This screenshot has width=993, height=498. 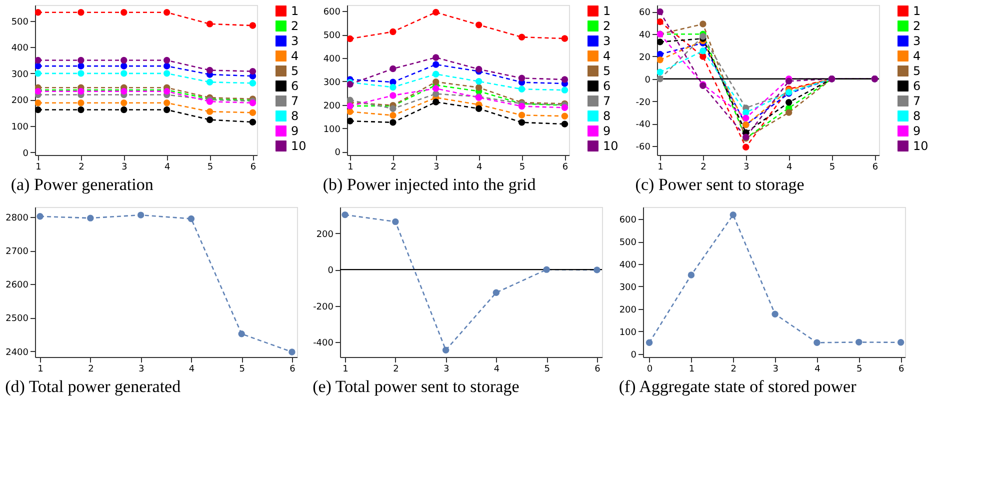 I want to click on y-tick-label: 500, so click(x=628, y=243).